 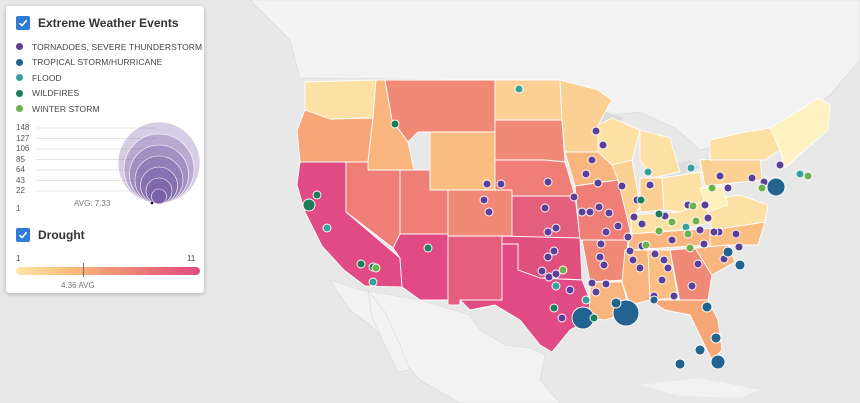 I want to click on legend-item: WINTER STORM, so click(x=109, y=109).